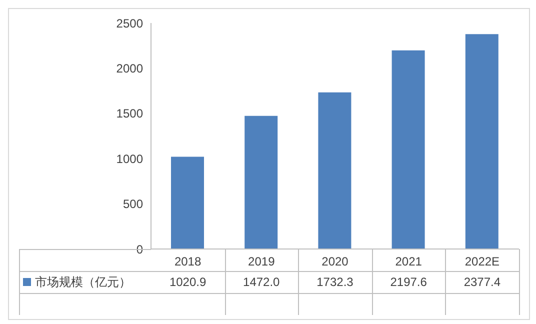 The height and width of the screenshot is (324, 536). What do you see at coordinates (130, 23) in the screenshot?
I see `y-tick-label: 2500` at bounding box center [130, 23].